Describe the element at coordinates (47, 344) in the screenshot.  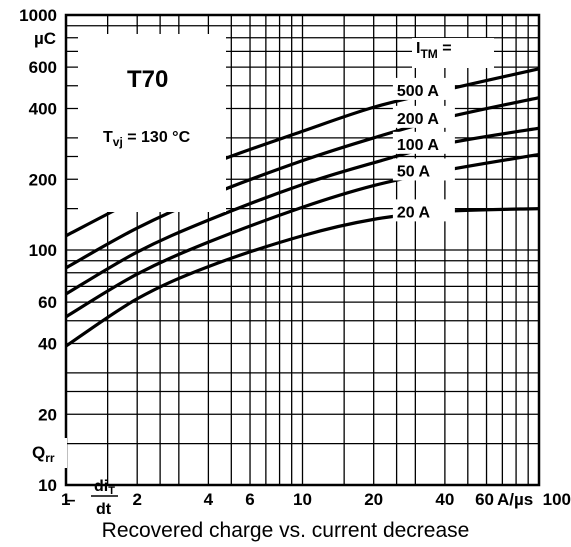
I see `y-tick-label: 40` at that location.